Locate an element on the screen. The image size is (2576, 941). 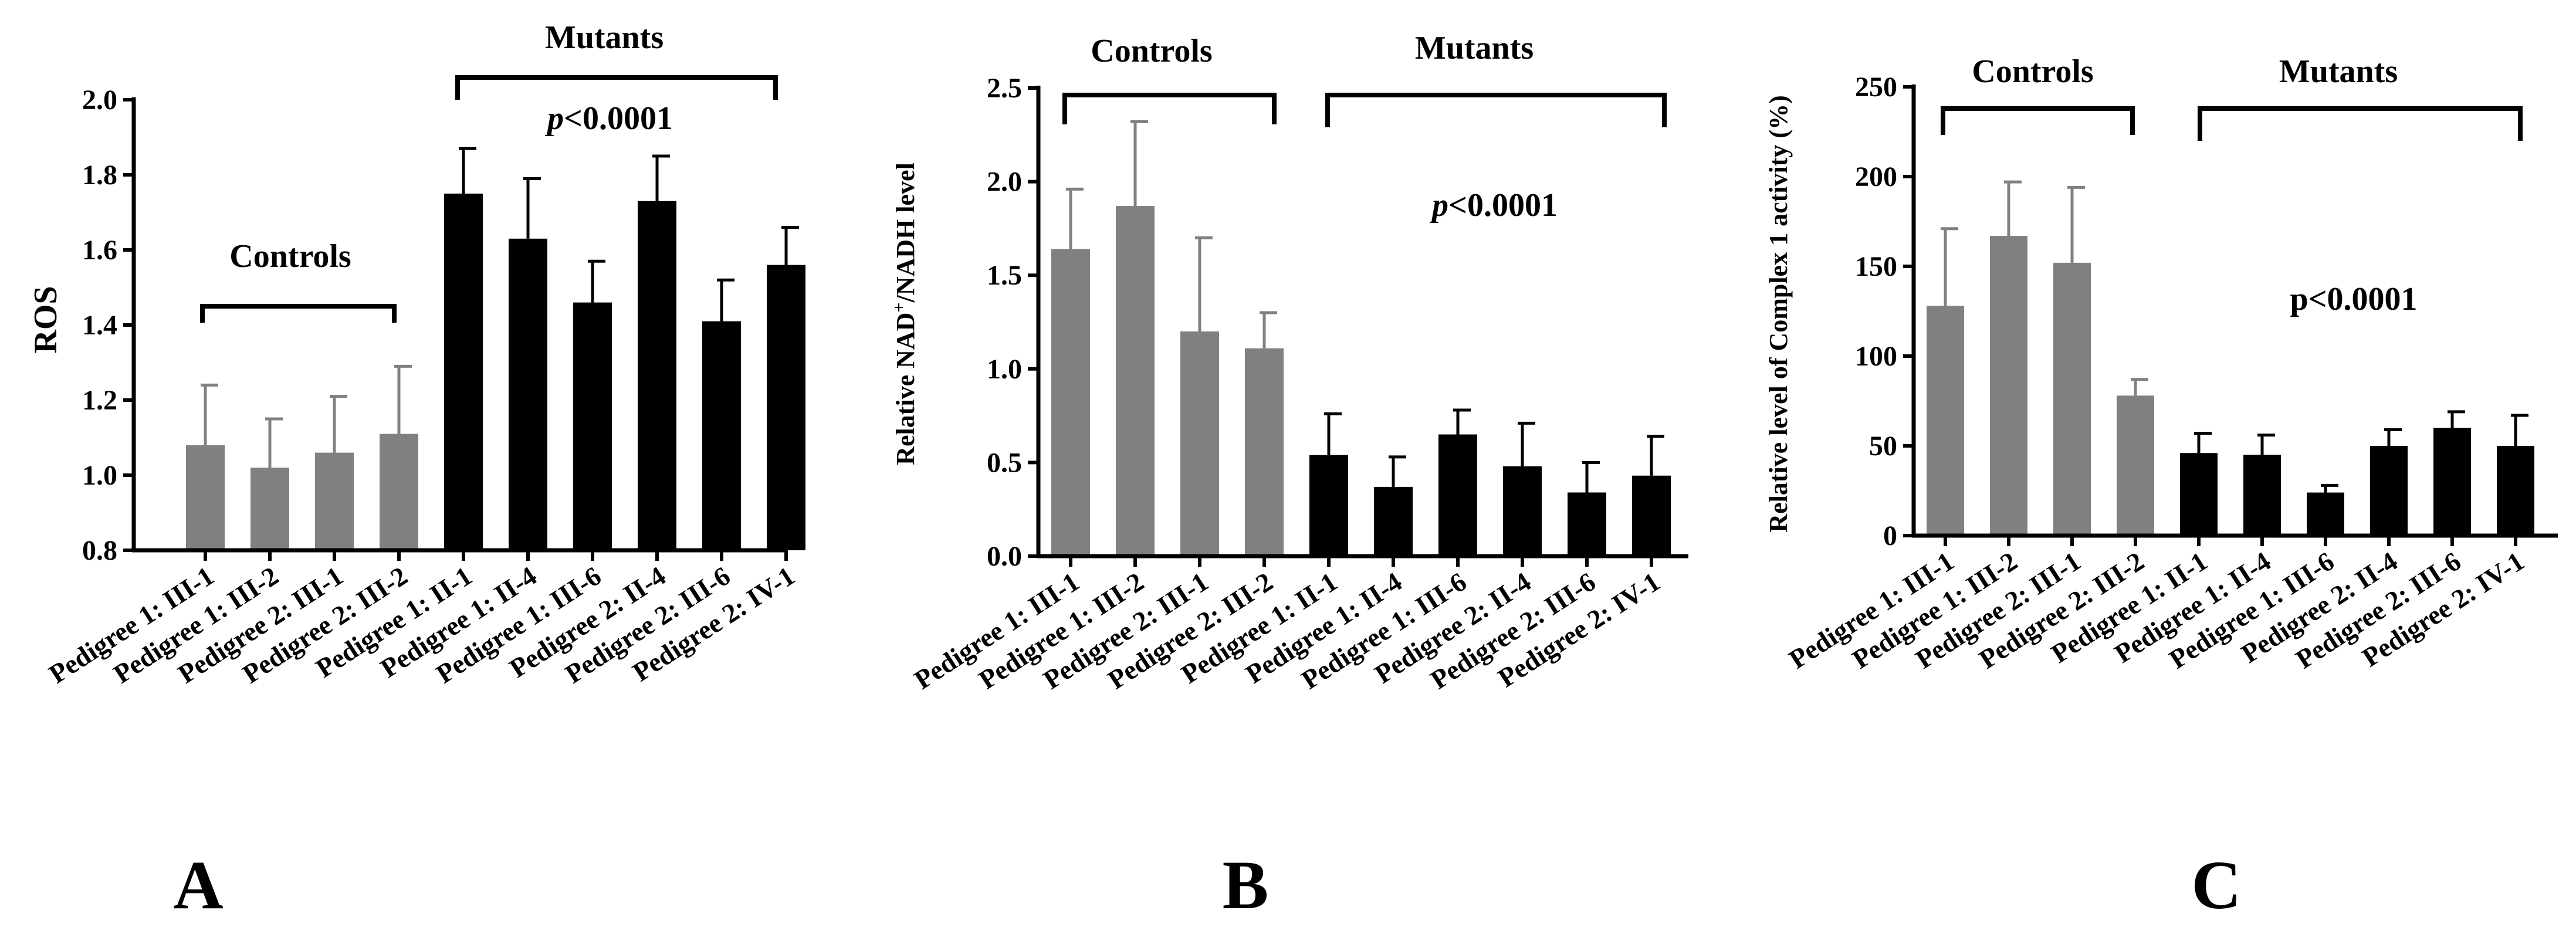
panel-a-y-tick-label: 2.0 is located at coordinates (99, 100).